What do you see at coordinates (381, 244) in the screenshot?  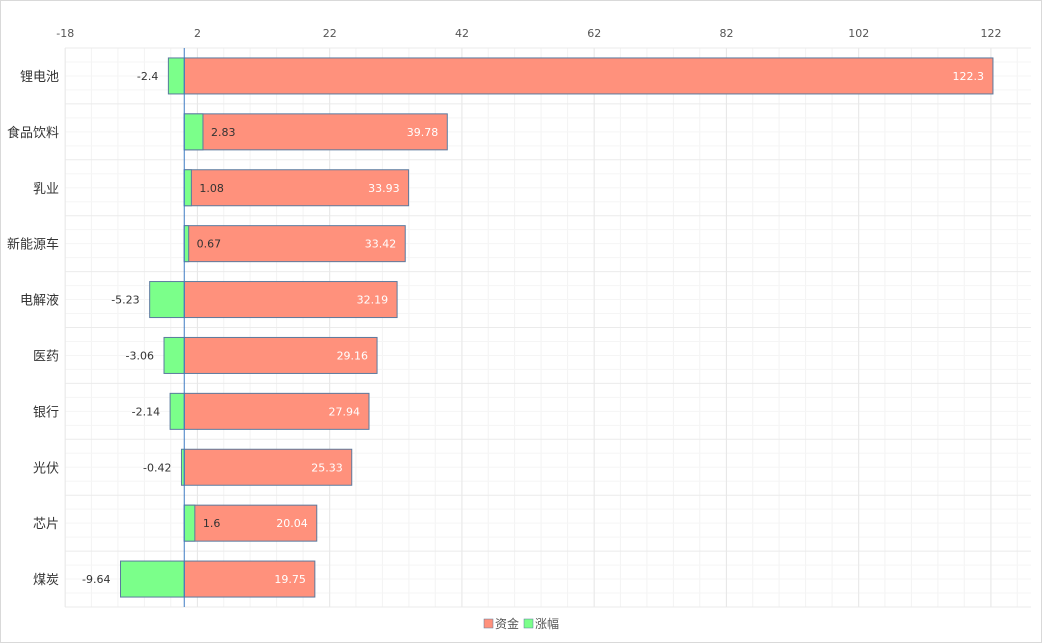 I see `data-label-funds: 33.42` at bounding box center [381, 244].